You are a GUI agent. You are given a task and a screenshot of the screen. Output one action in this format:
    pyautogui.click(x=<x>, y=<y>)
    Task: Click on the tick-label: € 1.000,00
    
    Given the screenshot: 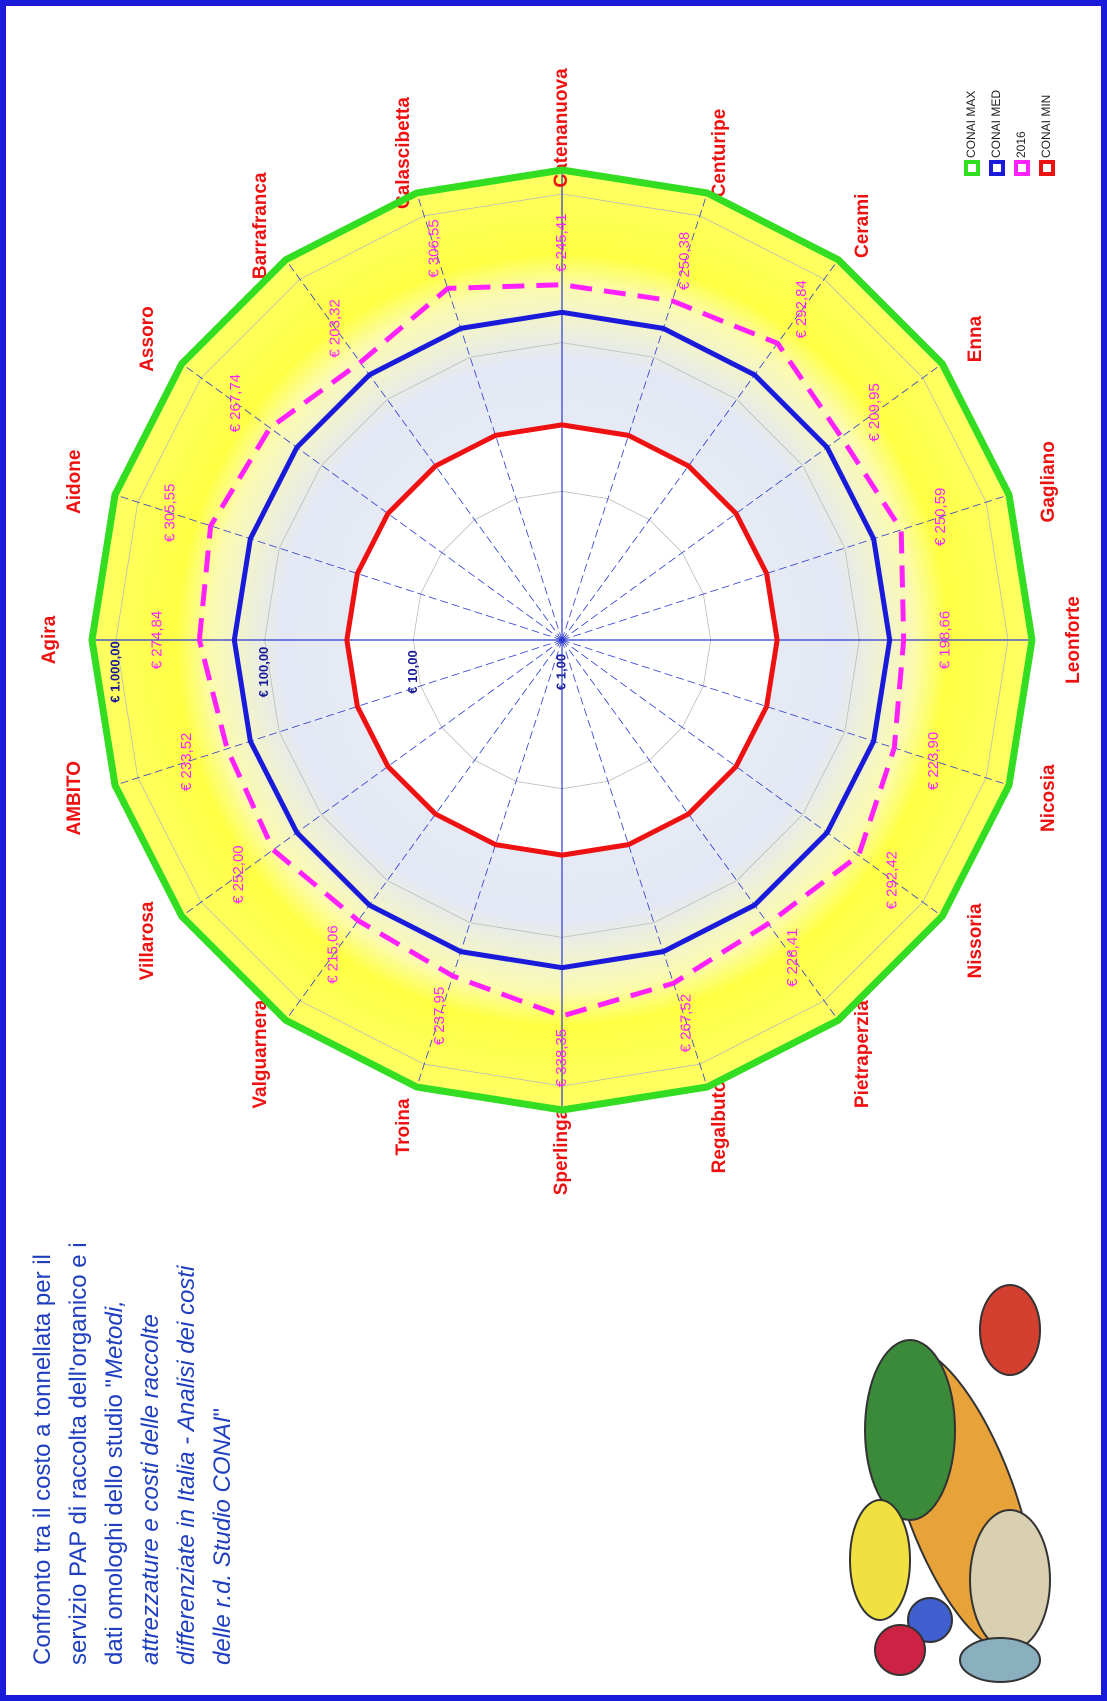 What is the action you would take?
    pyautogui.click(x=114, y=671)
    